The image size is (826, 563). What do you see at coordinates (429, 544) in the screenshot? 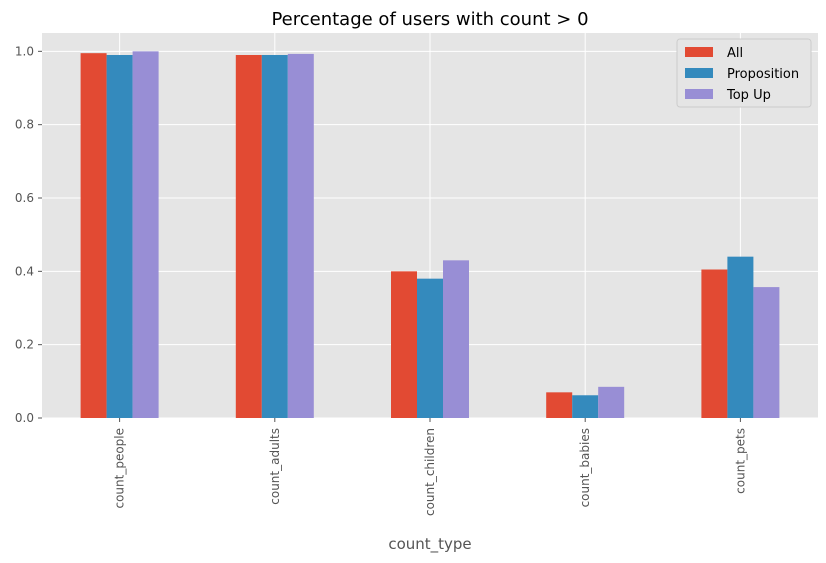
I see `x-axis-label: count_type` at bounding box center [429, 544].